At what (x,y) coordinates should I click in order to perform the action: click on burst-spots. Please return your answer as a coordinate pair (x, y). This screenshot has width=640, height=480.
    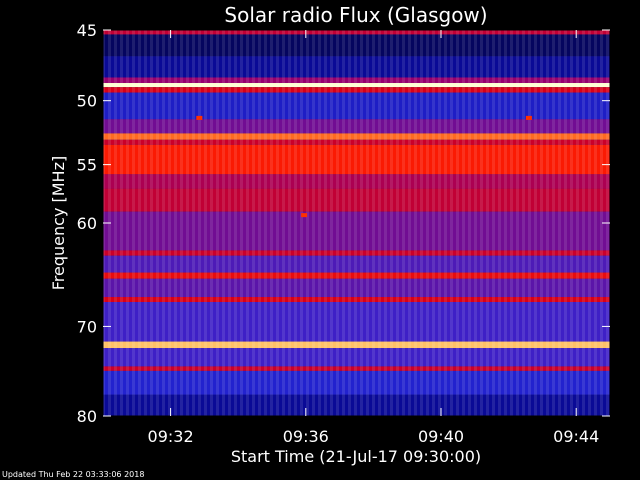
    Looking at the image, I should click on (364, 166).